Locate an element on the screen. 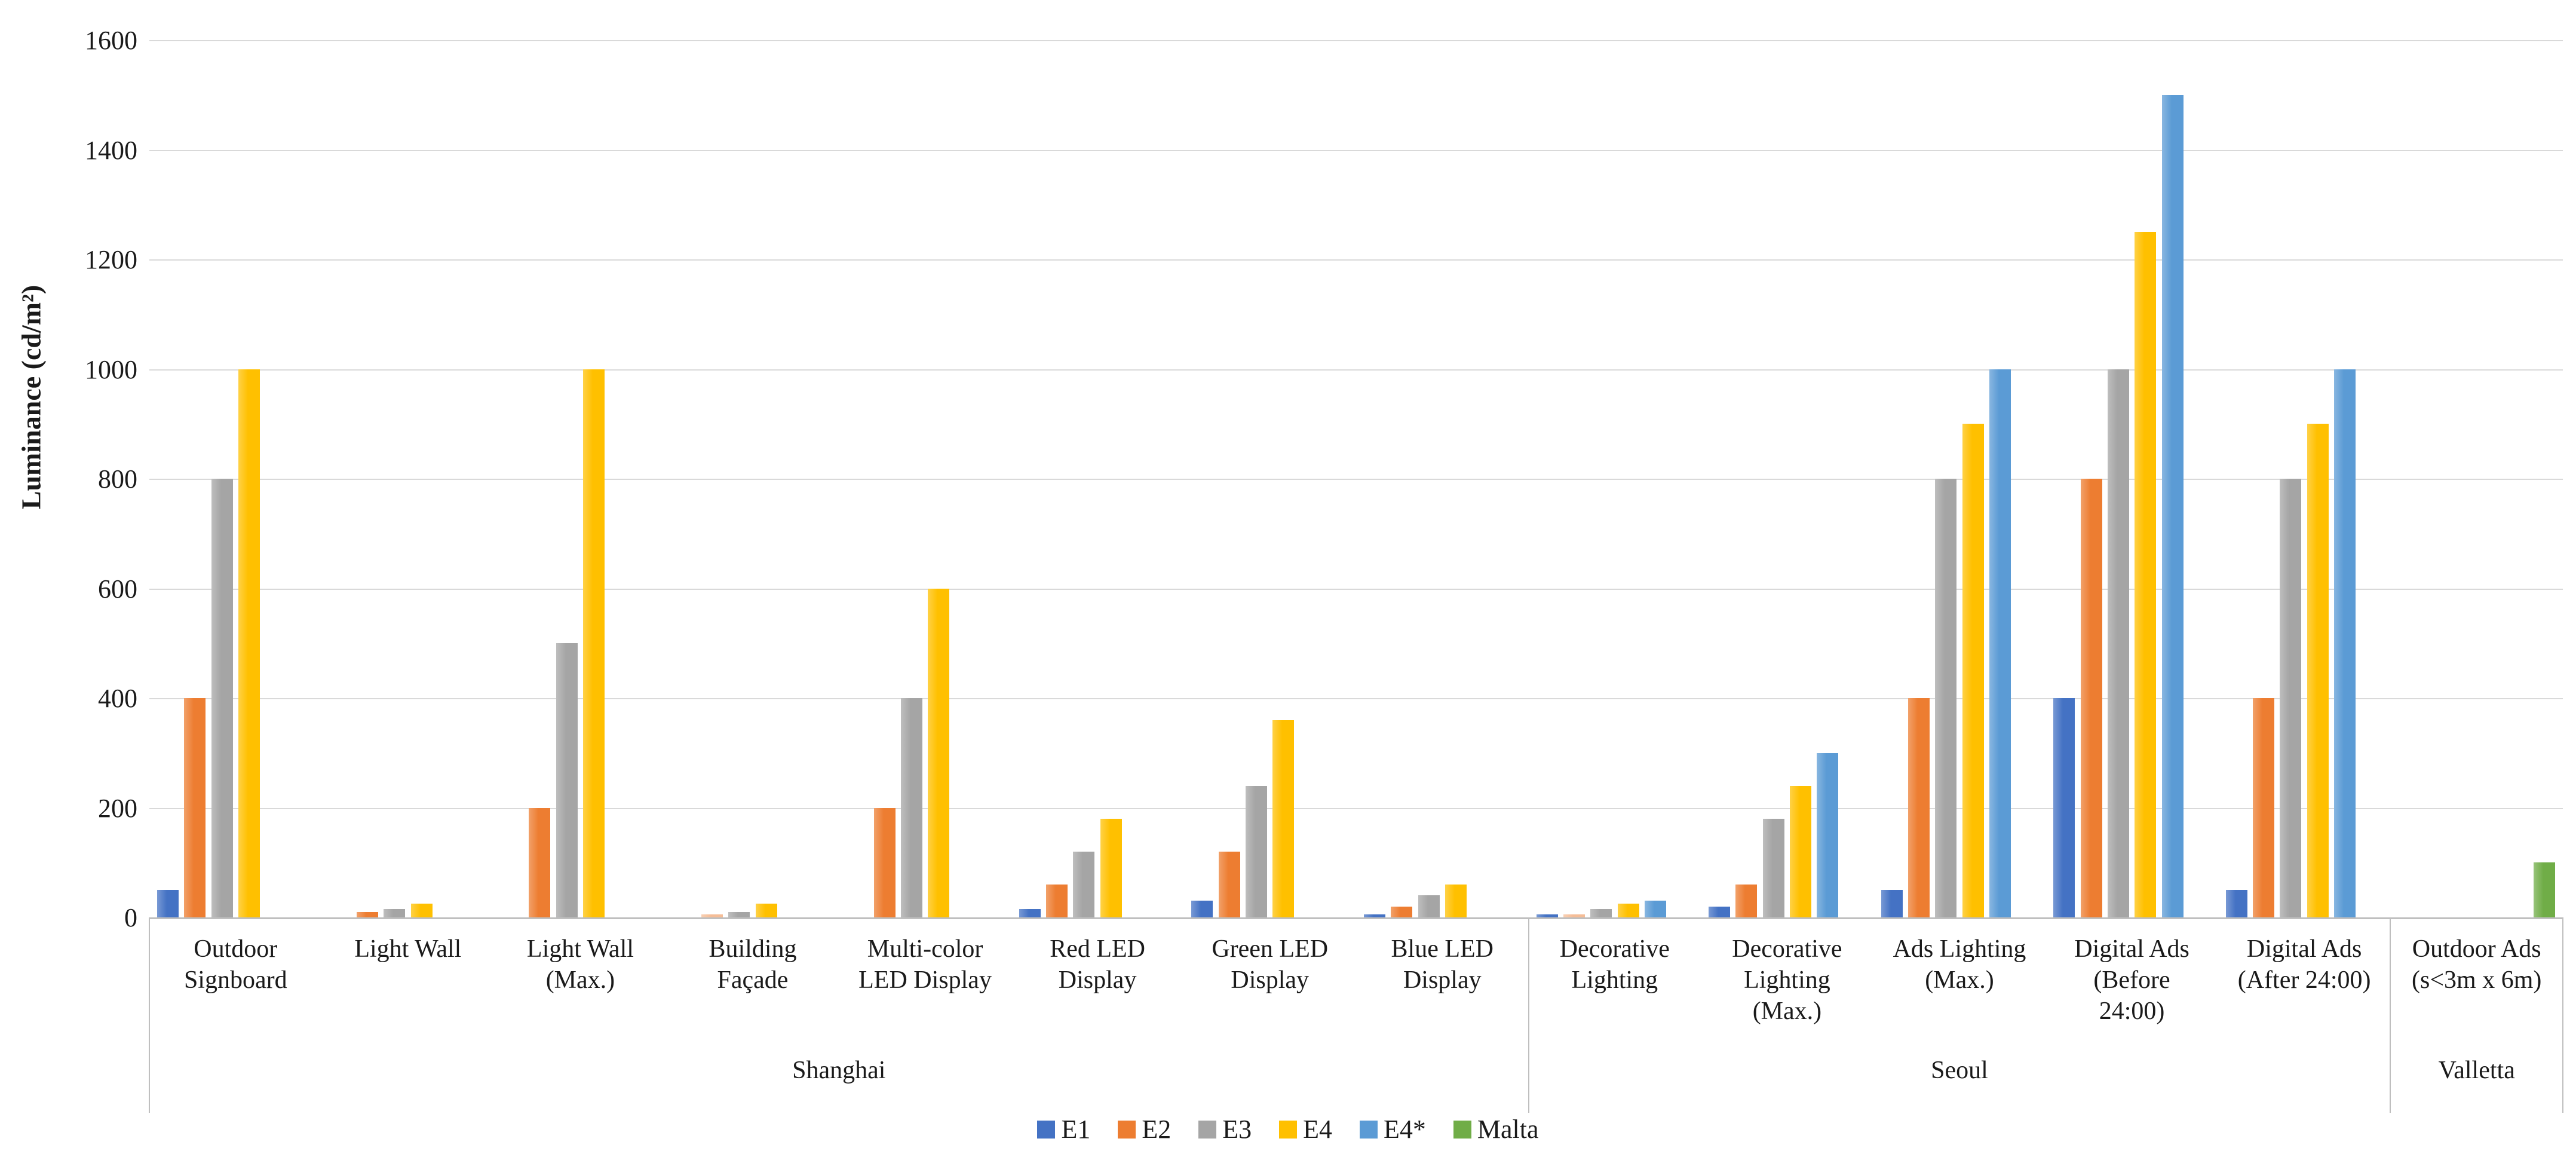 The width and height of the screenshot is (2576, 1166). y-tick-label: 600 is located at coordinates (117, 589).